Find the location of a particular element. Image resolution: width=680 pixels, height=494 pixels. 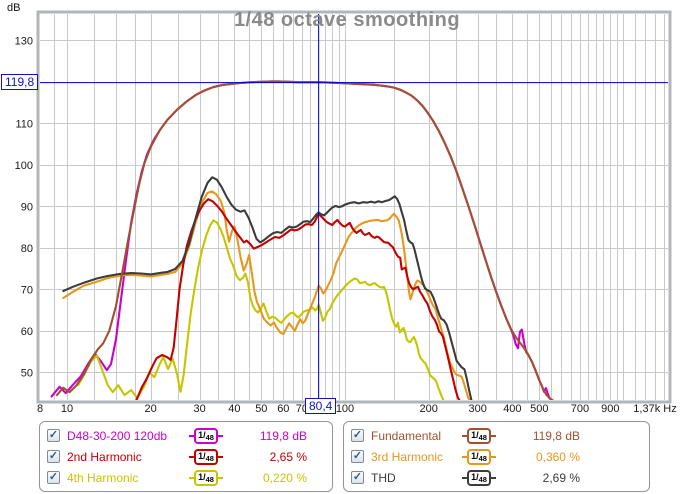

trace-label: Fundamental is located at coordinates (406, 435).